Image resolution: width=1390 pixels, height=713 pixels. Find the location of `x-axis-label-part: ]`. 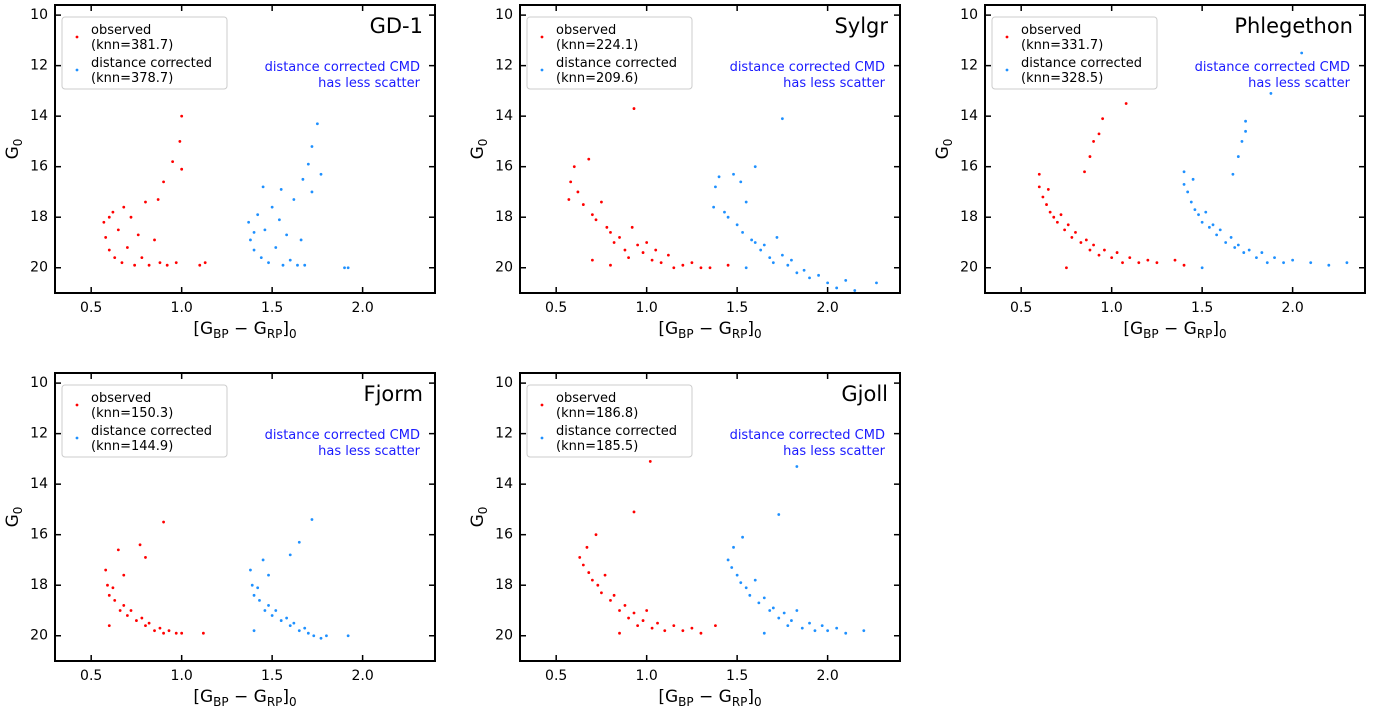

x-axis-label-part: ] is located at coordinates (750, 697).